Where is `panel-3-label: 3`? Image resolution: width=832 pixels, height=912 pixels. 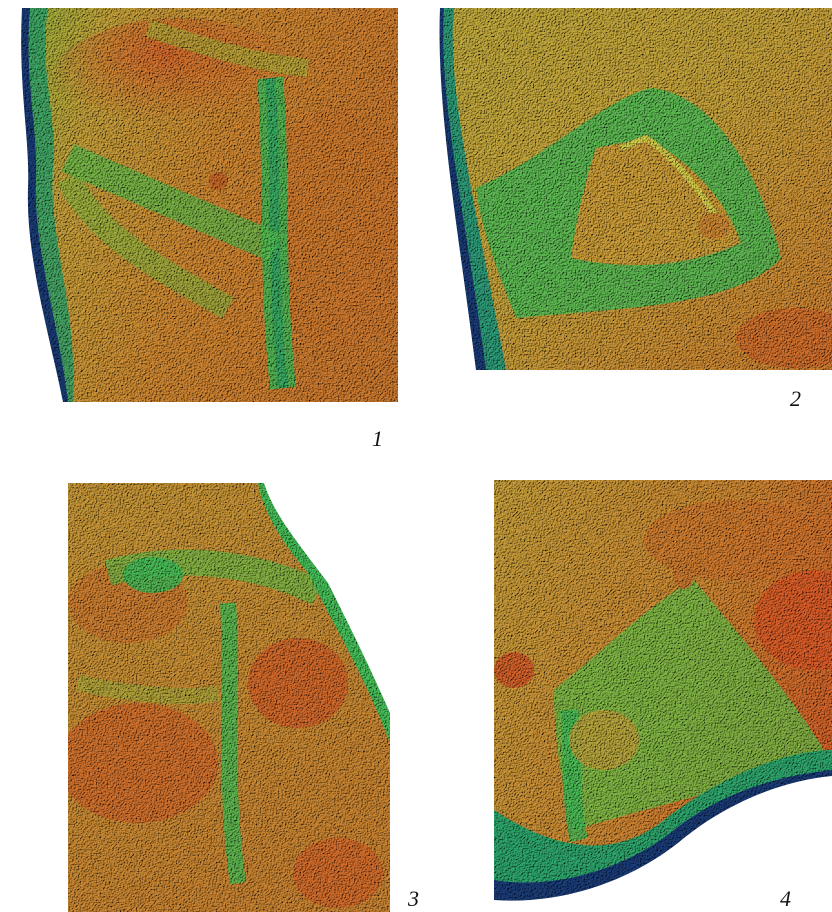 panel-3-label: 3 is located at coordinates (413, 898).